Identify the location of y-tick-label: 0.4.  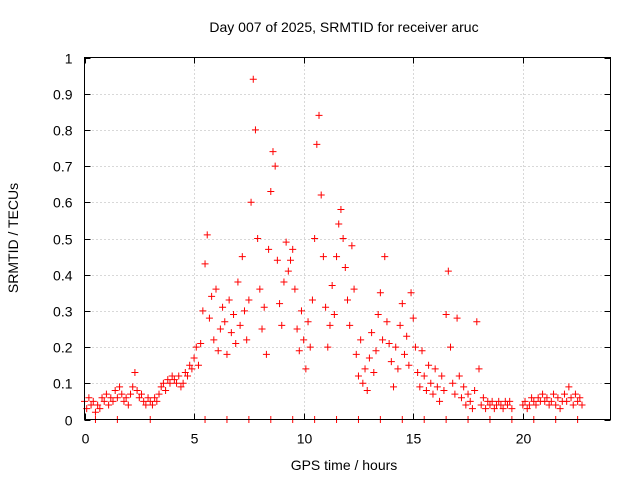
(63, 276).